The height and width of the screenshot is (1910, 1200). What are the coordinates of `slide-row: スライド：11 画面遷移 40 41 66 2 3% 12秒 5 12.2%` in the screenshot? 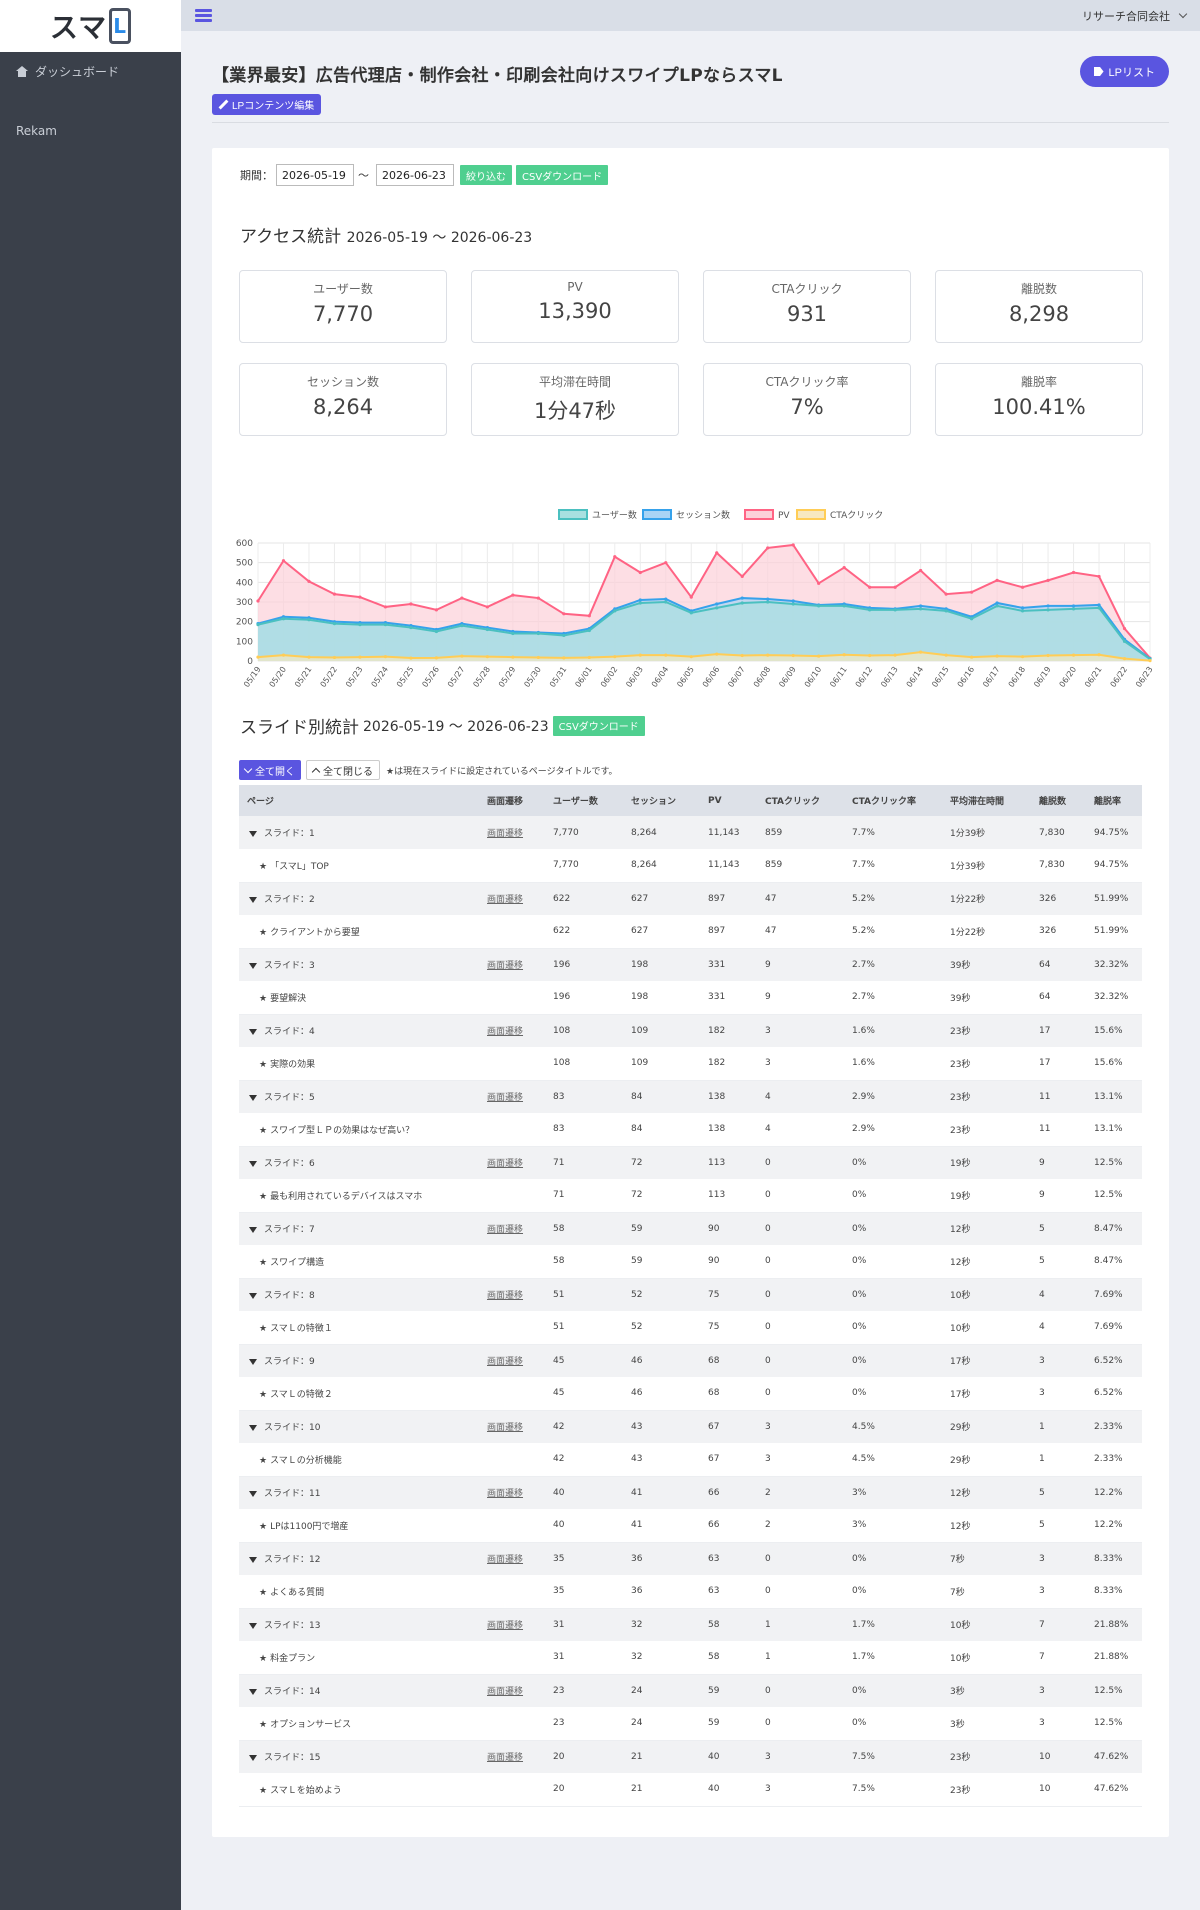 It's located at (690, 1492).